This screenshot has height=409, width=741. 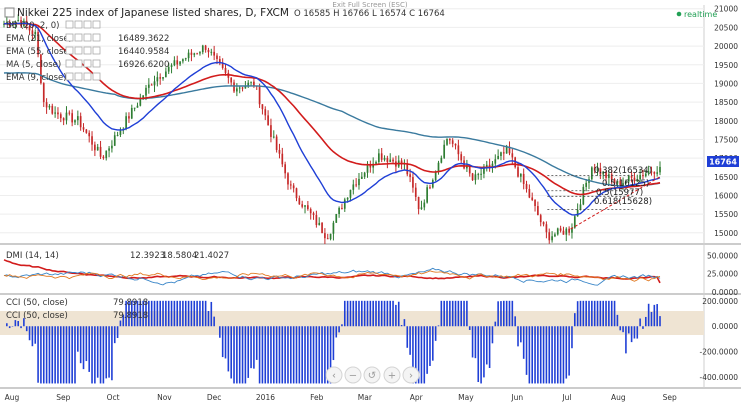 What do you see at coordinates (32, 26) in the screenshot?
I see `legend-bb: BB (20, 2, 0)` at bounding box center [32, 26].